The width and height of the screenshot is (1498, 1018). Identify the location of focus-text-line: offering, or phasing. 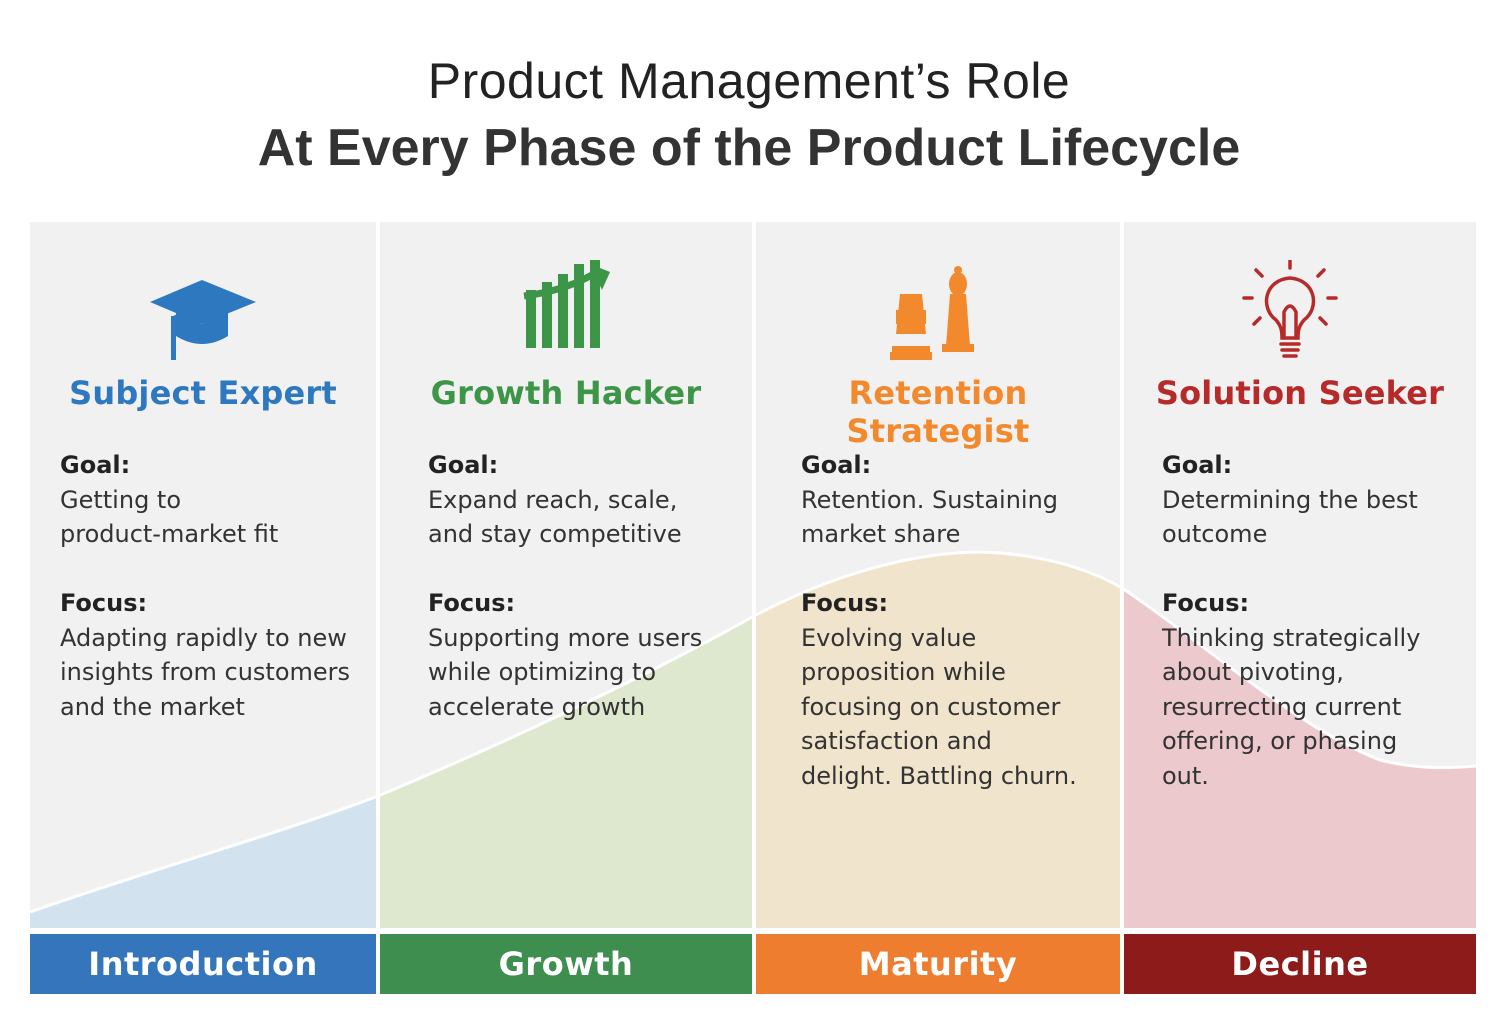
(1280, 741).